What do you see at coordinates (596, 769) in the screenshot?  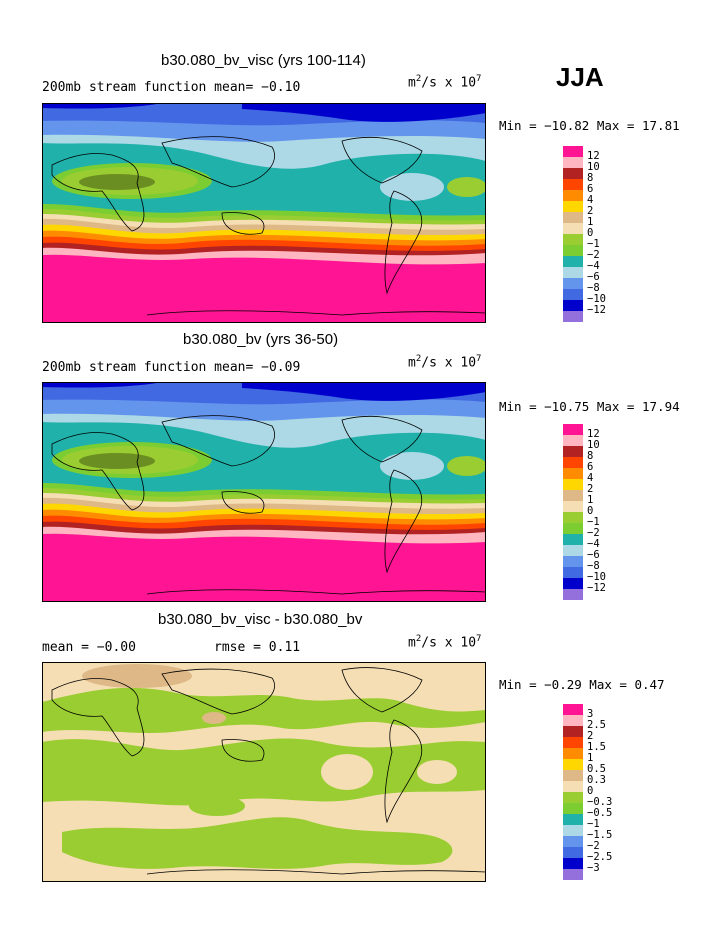 I see `colorbar-tick-label: 0.5` at bounding box center [596, 769].